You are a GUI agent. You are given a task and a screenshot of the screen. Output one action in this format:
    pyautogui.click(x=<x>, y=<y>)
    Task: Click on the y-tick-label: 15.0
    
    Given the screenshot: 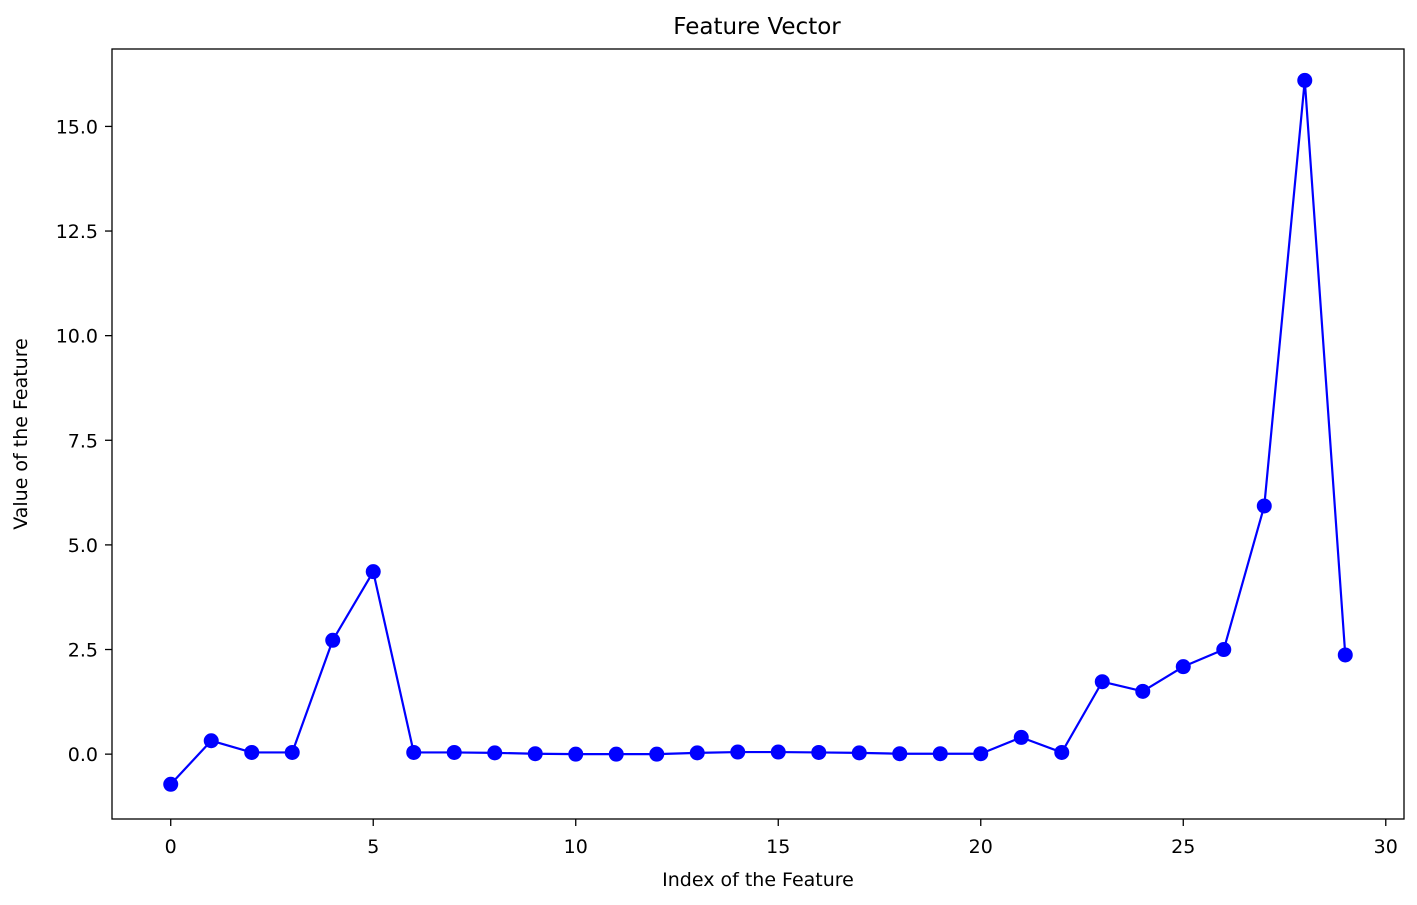 What is the action you would take?
    pyautogui.click(x=77, y=127)
    